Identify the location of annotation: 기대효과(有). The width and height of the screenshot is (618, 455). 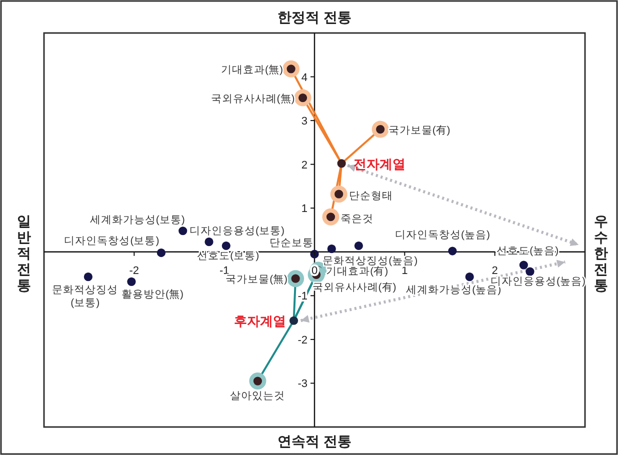
(357, 271).